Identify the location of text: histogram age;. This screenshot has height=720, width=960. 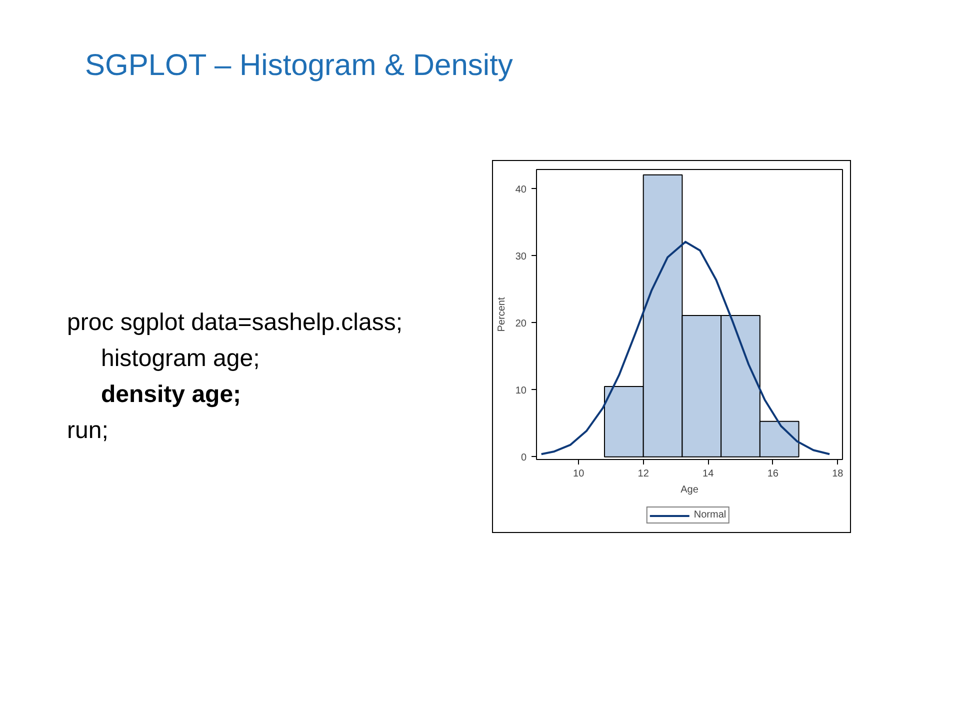
(180, 359).